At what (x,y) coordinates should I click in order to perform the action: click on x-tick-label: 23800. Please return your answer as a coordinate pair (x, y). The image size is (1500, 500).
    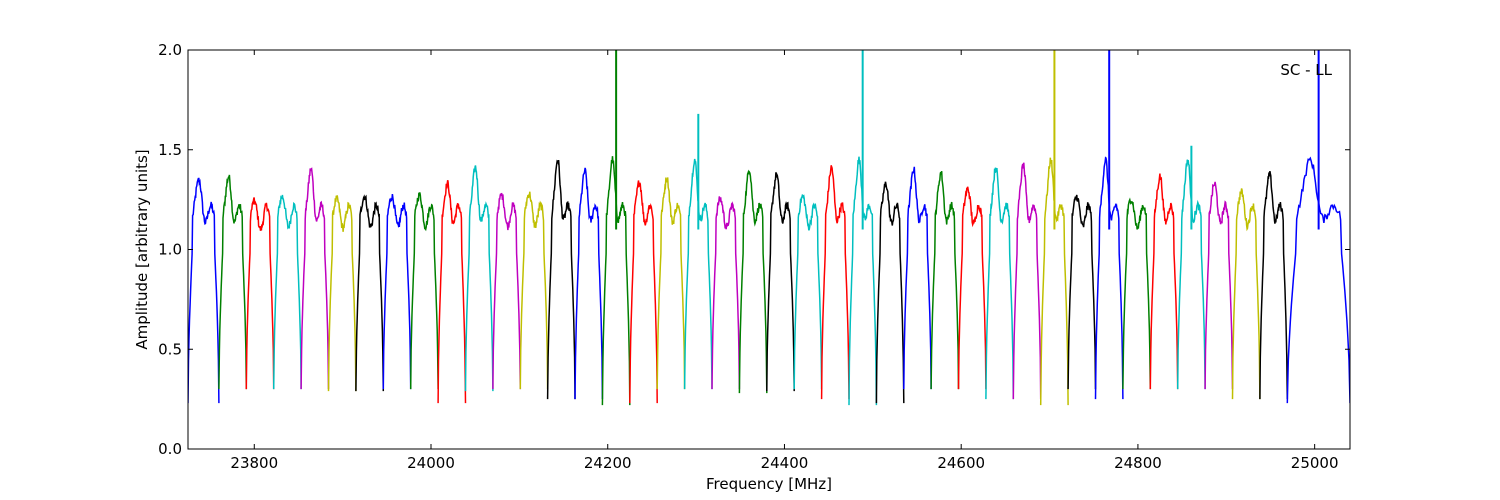
    Looking at the image, I should click on (254, 463).